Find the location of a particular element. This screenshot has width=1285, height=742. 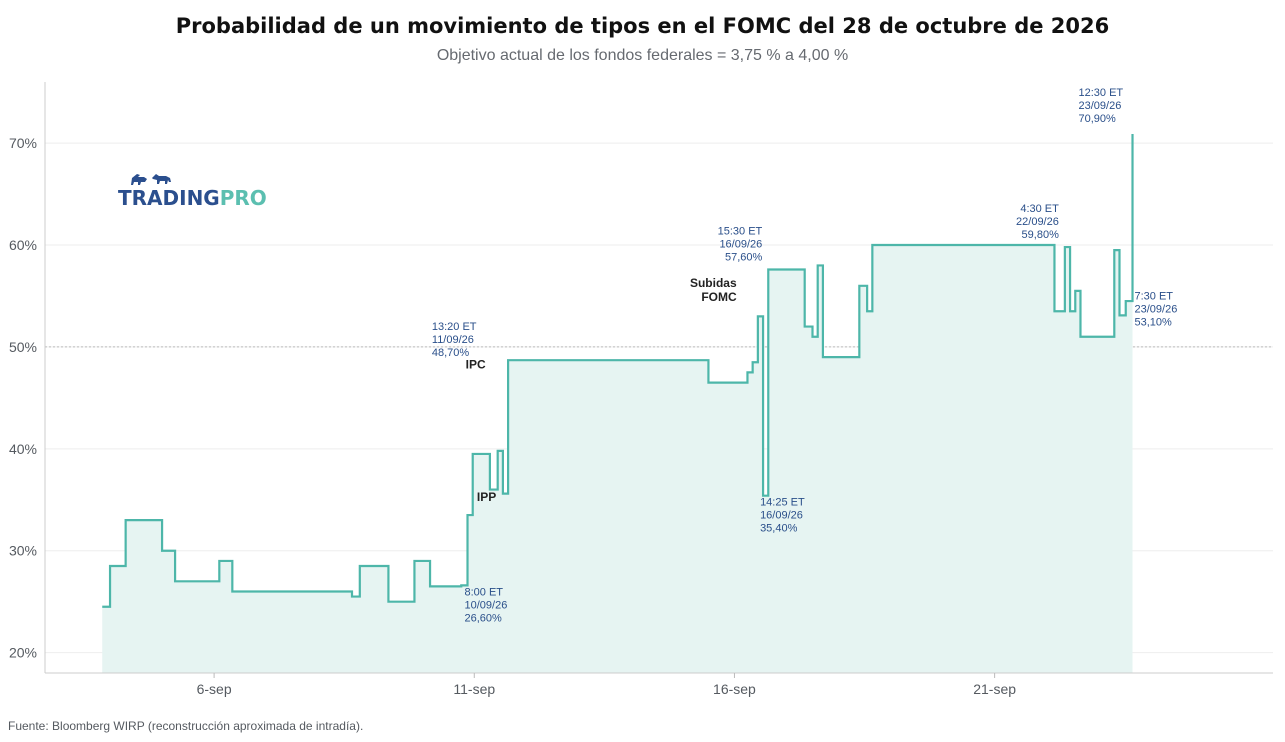

y-tick-label: 60% is located at coordinates (23, 245).